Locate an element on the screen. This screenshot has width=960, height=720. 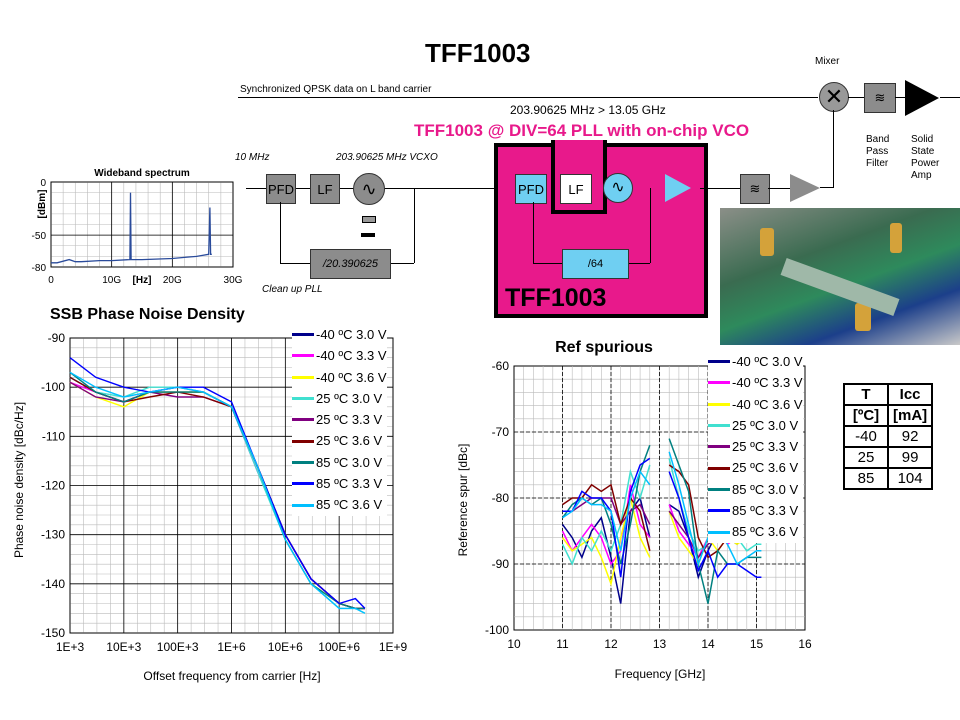
phase-noise-title: SSB Phase Noise Density is located at coordinates (147, 314).